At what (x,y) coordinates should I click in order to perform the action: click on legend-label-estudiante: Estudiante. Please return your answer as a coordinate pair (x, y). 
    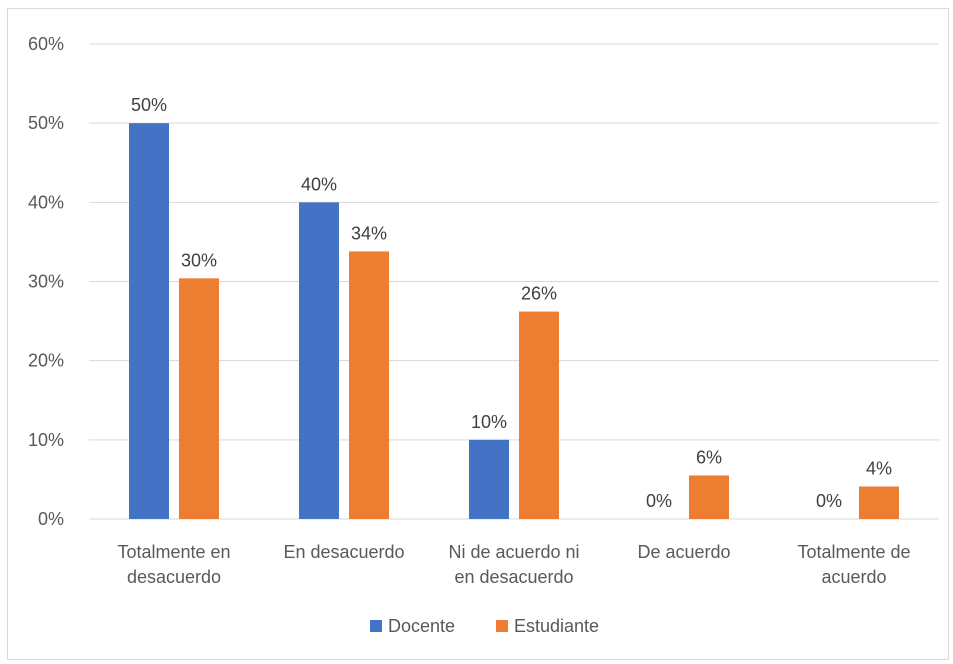
    Looking at the image, I should click on (556, 626).